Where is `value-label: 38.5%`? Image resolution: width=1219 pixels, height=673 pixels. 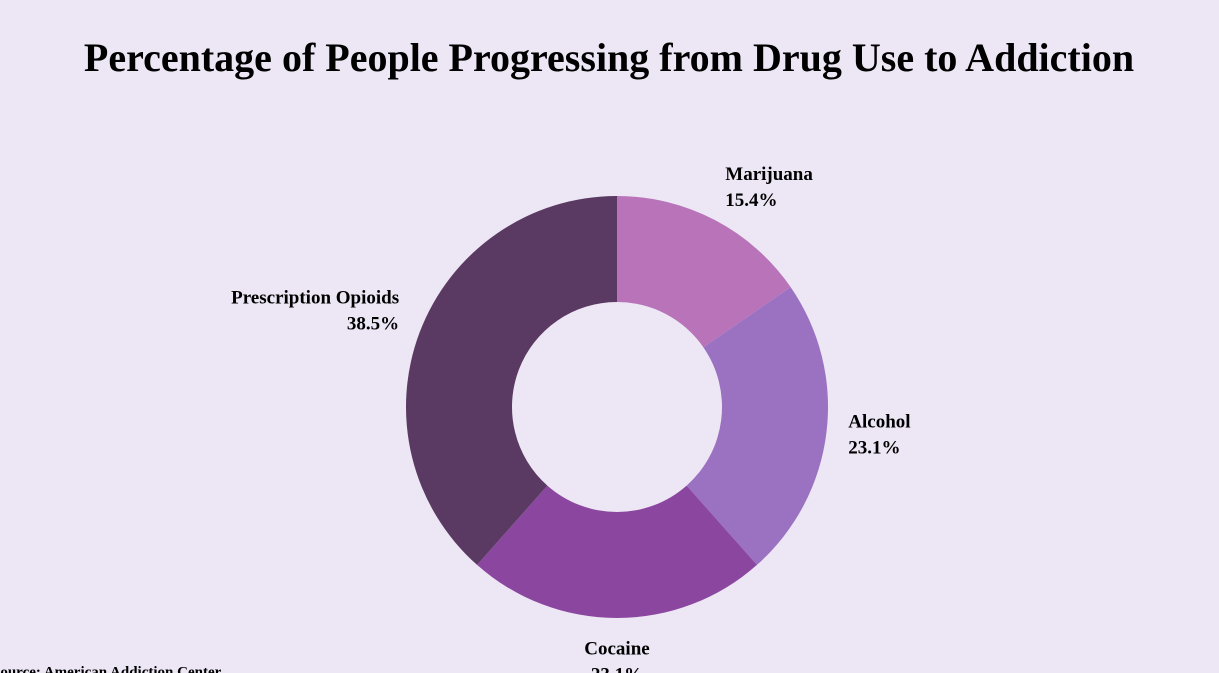 value-label: 38.5% is located at coordinates (373, 324).